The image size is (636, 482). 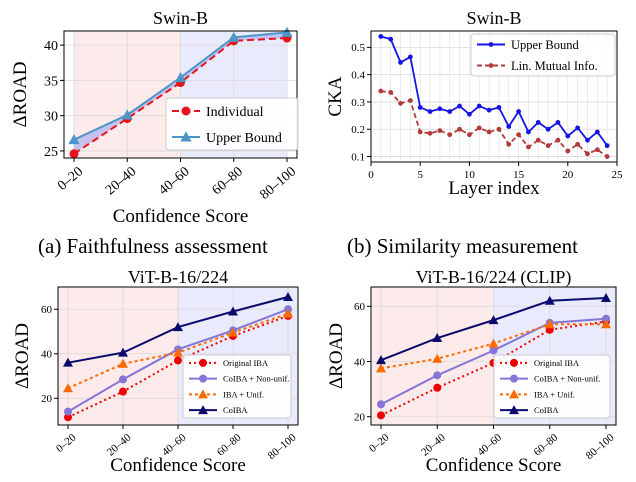 What do you see at coordinates (568, 175) in the screenshot?
I see `x-tick-label: 20` at bounding box center [568, 175].